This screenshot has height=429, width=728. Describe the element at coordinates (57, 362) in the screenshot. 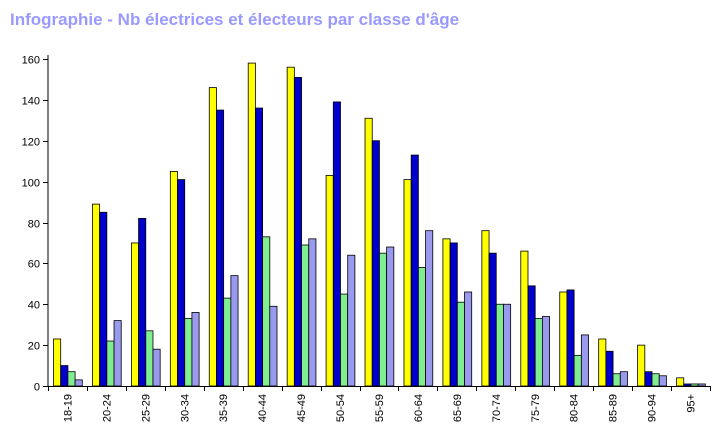

I see `bar-18-19-s1` at that location.